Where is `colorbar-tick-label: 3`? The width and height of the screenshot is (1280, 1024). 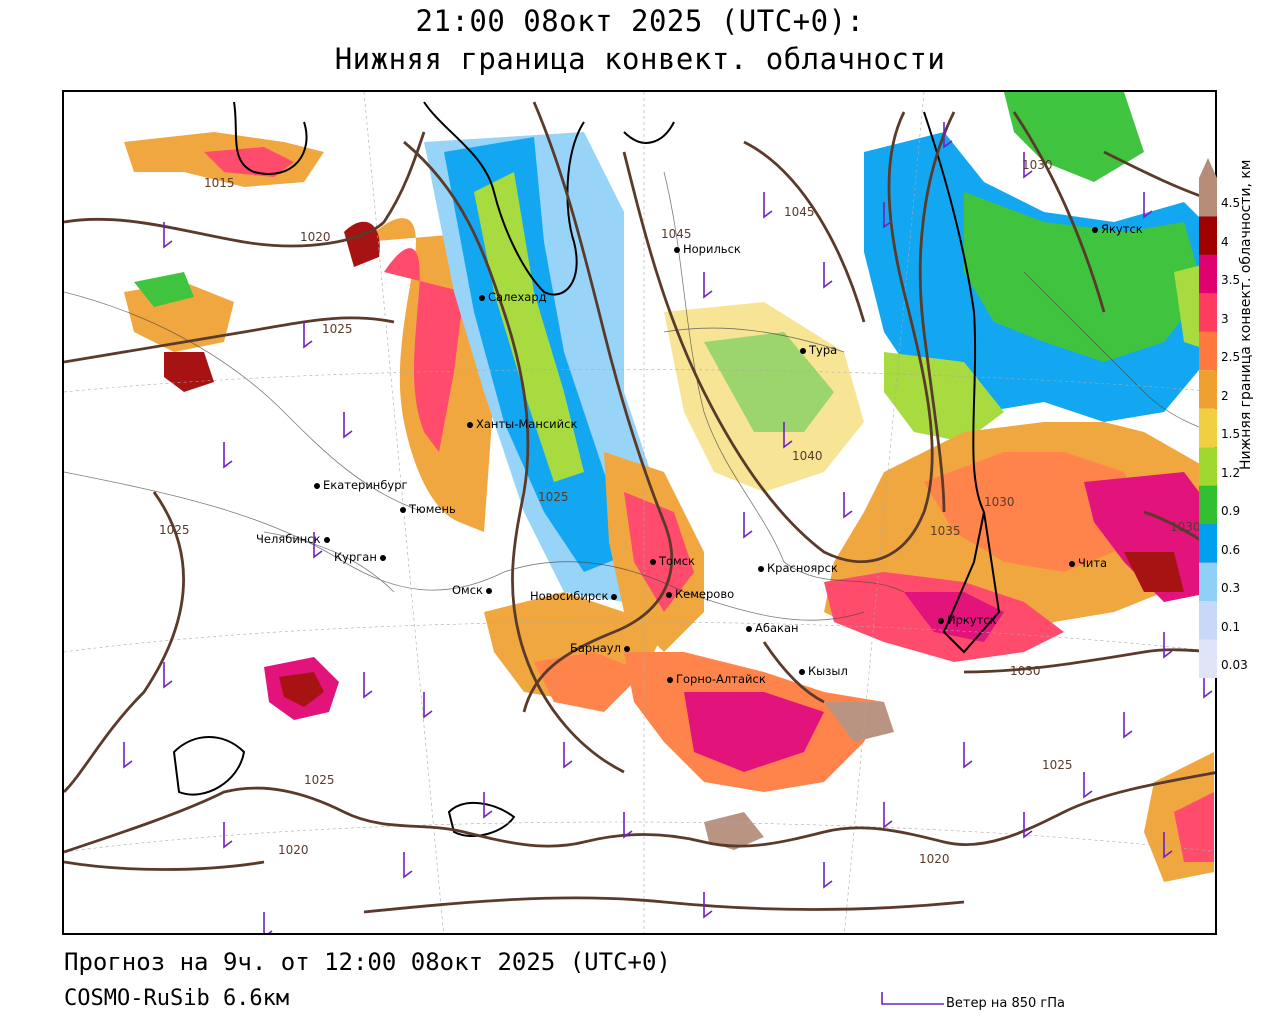 colorbar-tick-label: 3 is located at coordinates (1225, 318).